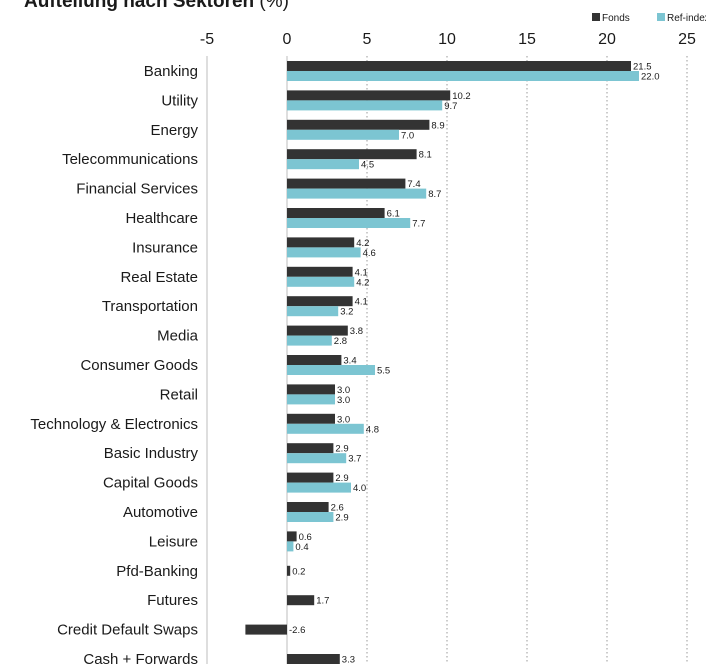 The height and width of the screenshot is (669, 706). I want to click on bar-fonds-insurance, so click(321, 242).